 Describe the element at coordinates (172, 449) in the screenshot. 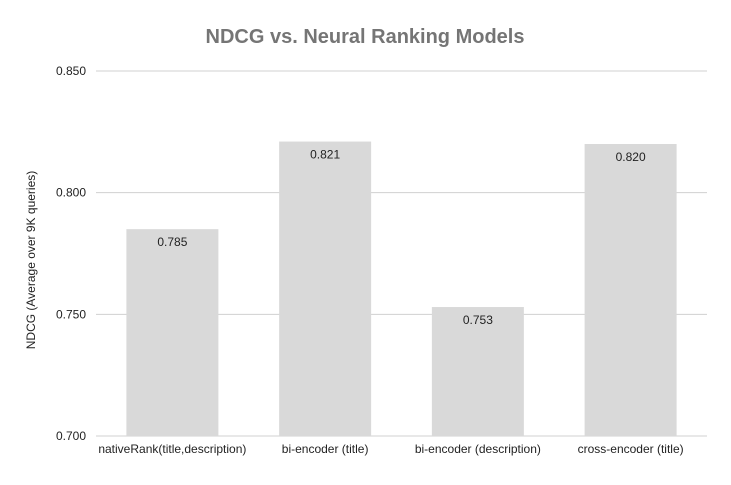

I see `x-tick-label: nativeRank(title,description)` at that location.